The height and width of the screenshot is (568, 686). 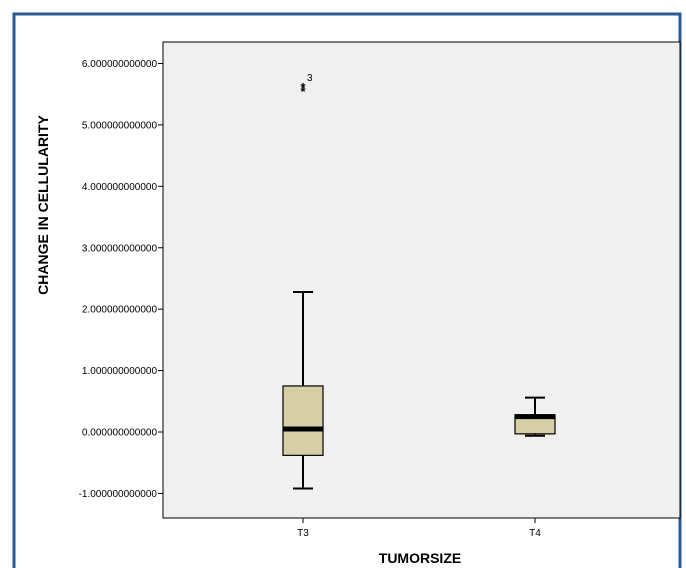 I want to click on iqr-box, so click(x=303, y=420).